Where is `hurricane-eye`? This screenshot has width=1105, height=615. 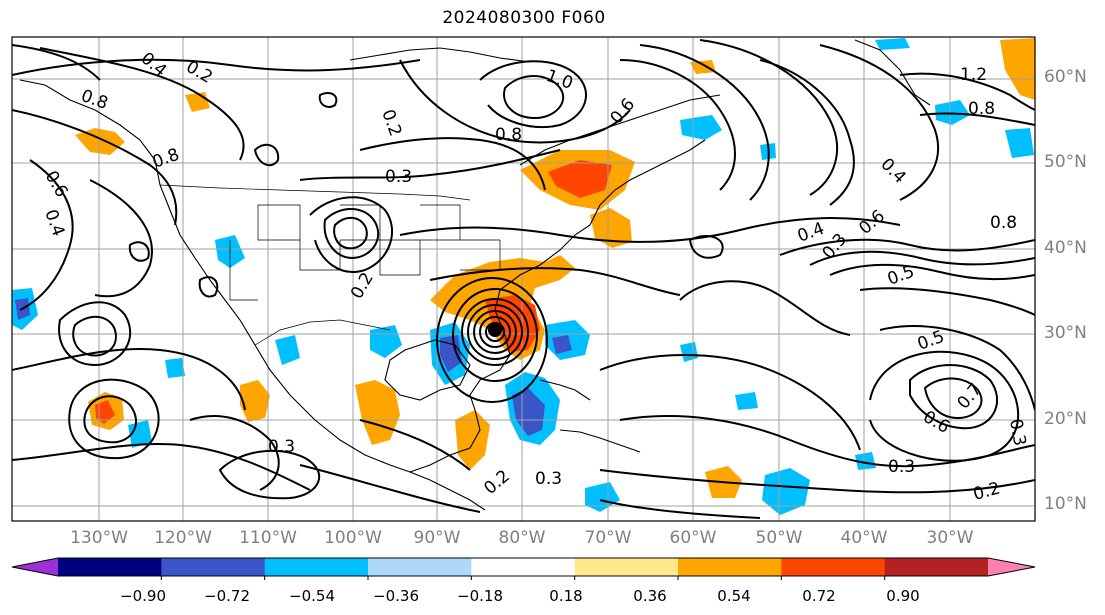 hurricane-eye is located at coordinates (495, 330).